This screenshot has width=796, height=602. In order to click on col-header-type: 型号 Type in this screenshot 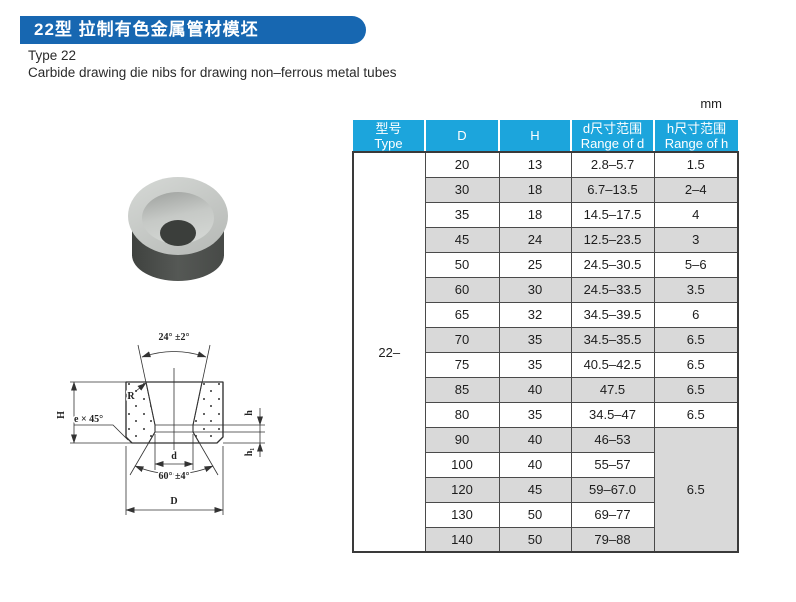, I will do `click(389, 136)`.